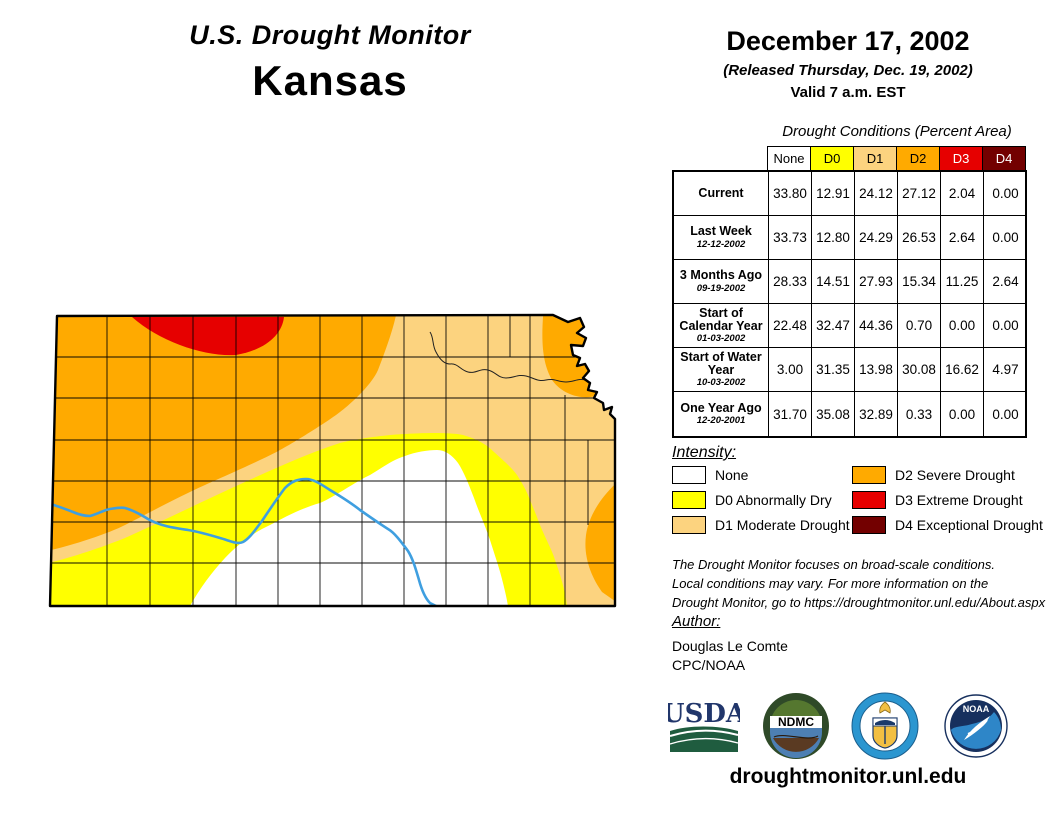  I want to click on noaa-logo-text: NOAA, so click(976, 709).